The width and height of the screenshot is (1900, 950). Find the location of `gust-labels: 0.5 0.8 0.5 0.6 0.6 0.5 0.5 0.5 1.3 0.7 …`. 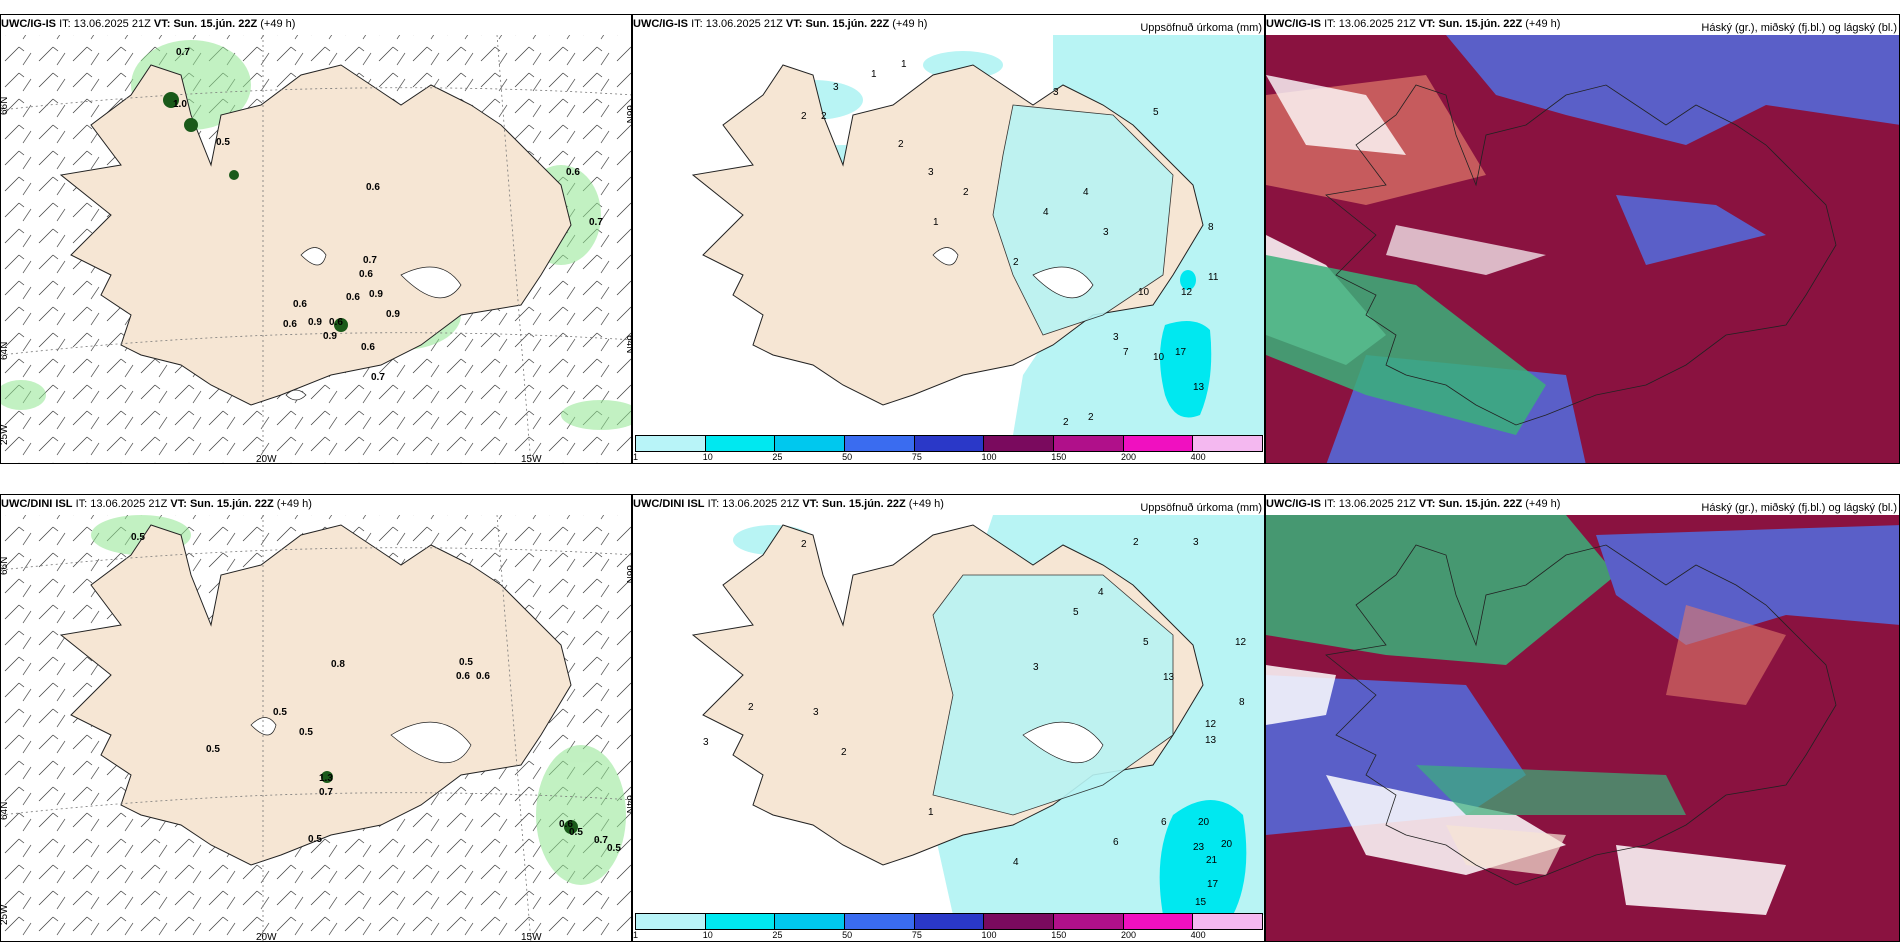

gust-labels: 0.5 0.8 0.5 0.6 0.6 0.5 0.5 0.5 1.3 0.7 … is located at coordinates (376, 693).